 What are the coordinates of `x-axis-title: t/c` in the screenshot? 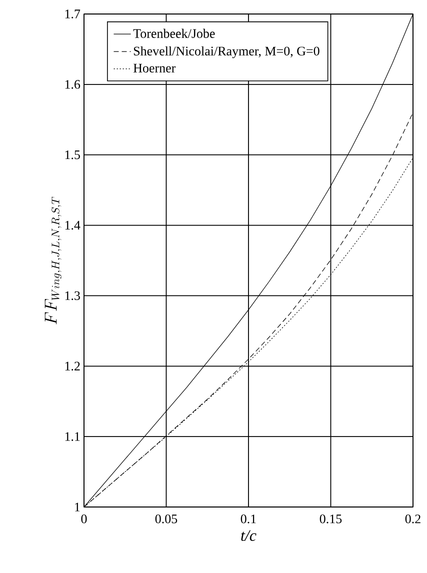 It's located at (248, 535).